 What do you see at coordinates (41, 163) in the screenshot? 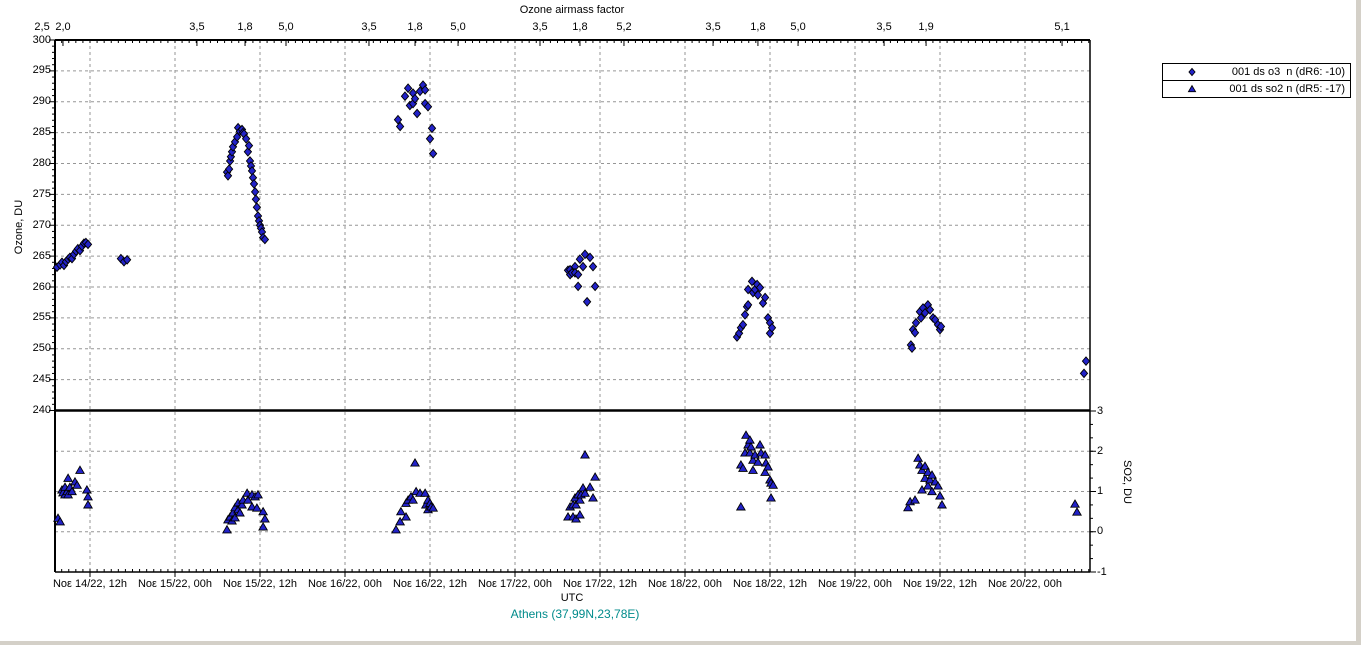
I see `ozone-tick-label: 280` at bounding box center [41, 163].